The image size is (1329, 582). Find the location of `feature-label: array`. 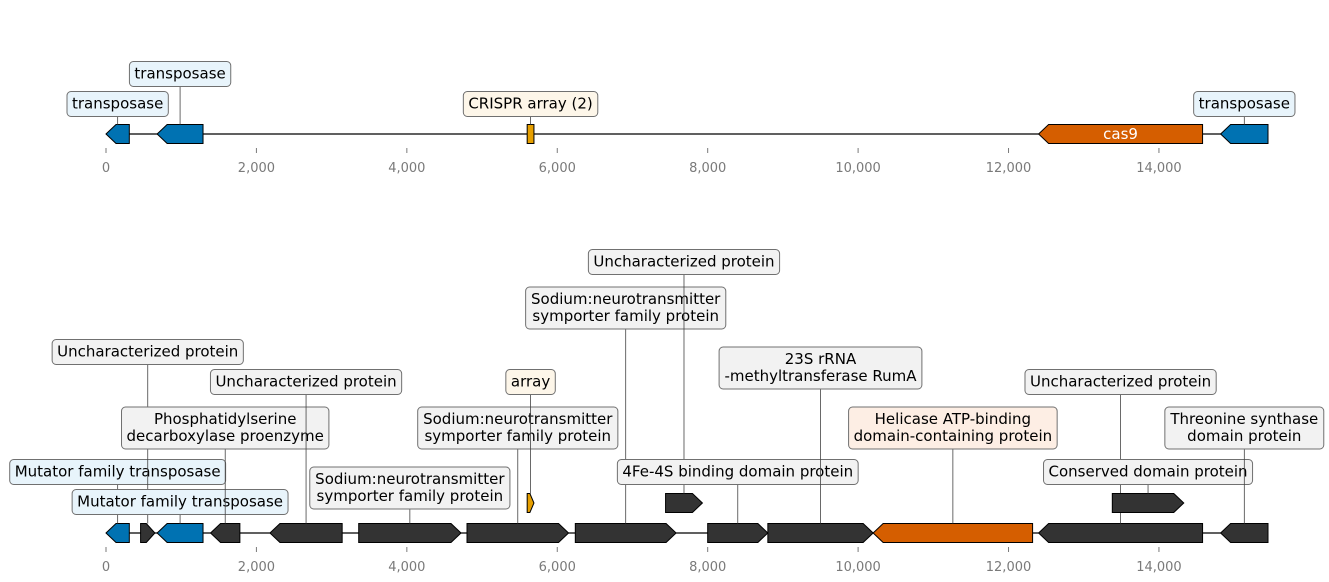

feature-label: array is located at coordinates (530, 382).